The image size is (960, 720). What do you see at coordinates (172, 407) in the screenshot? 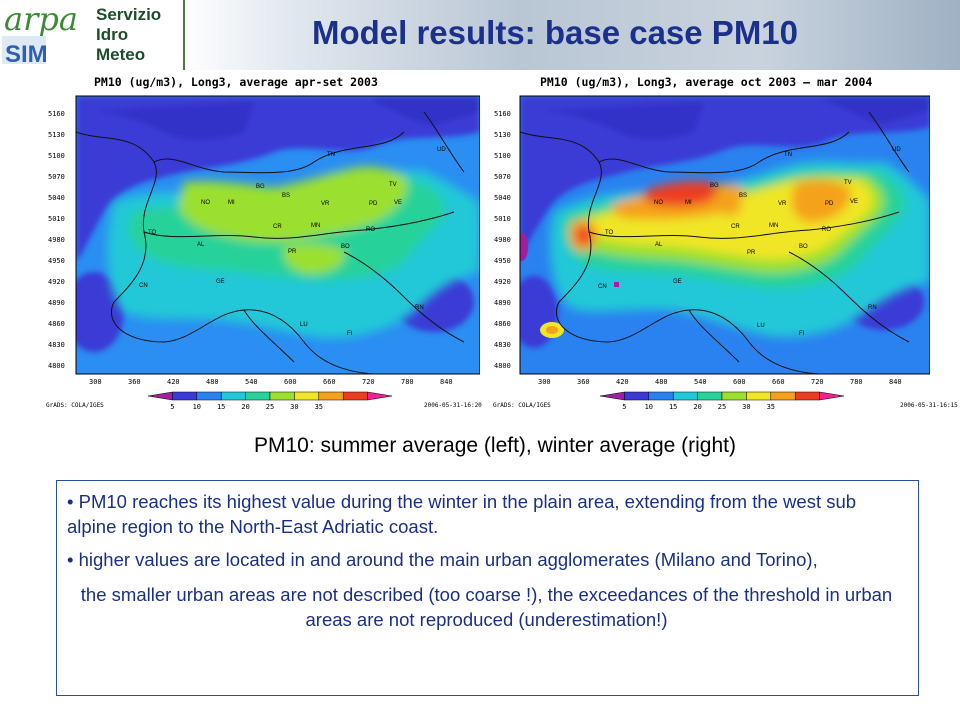
I see `legend-level-label: 5` at bounding box center [172, 407].